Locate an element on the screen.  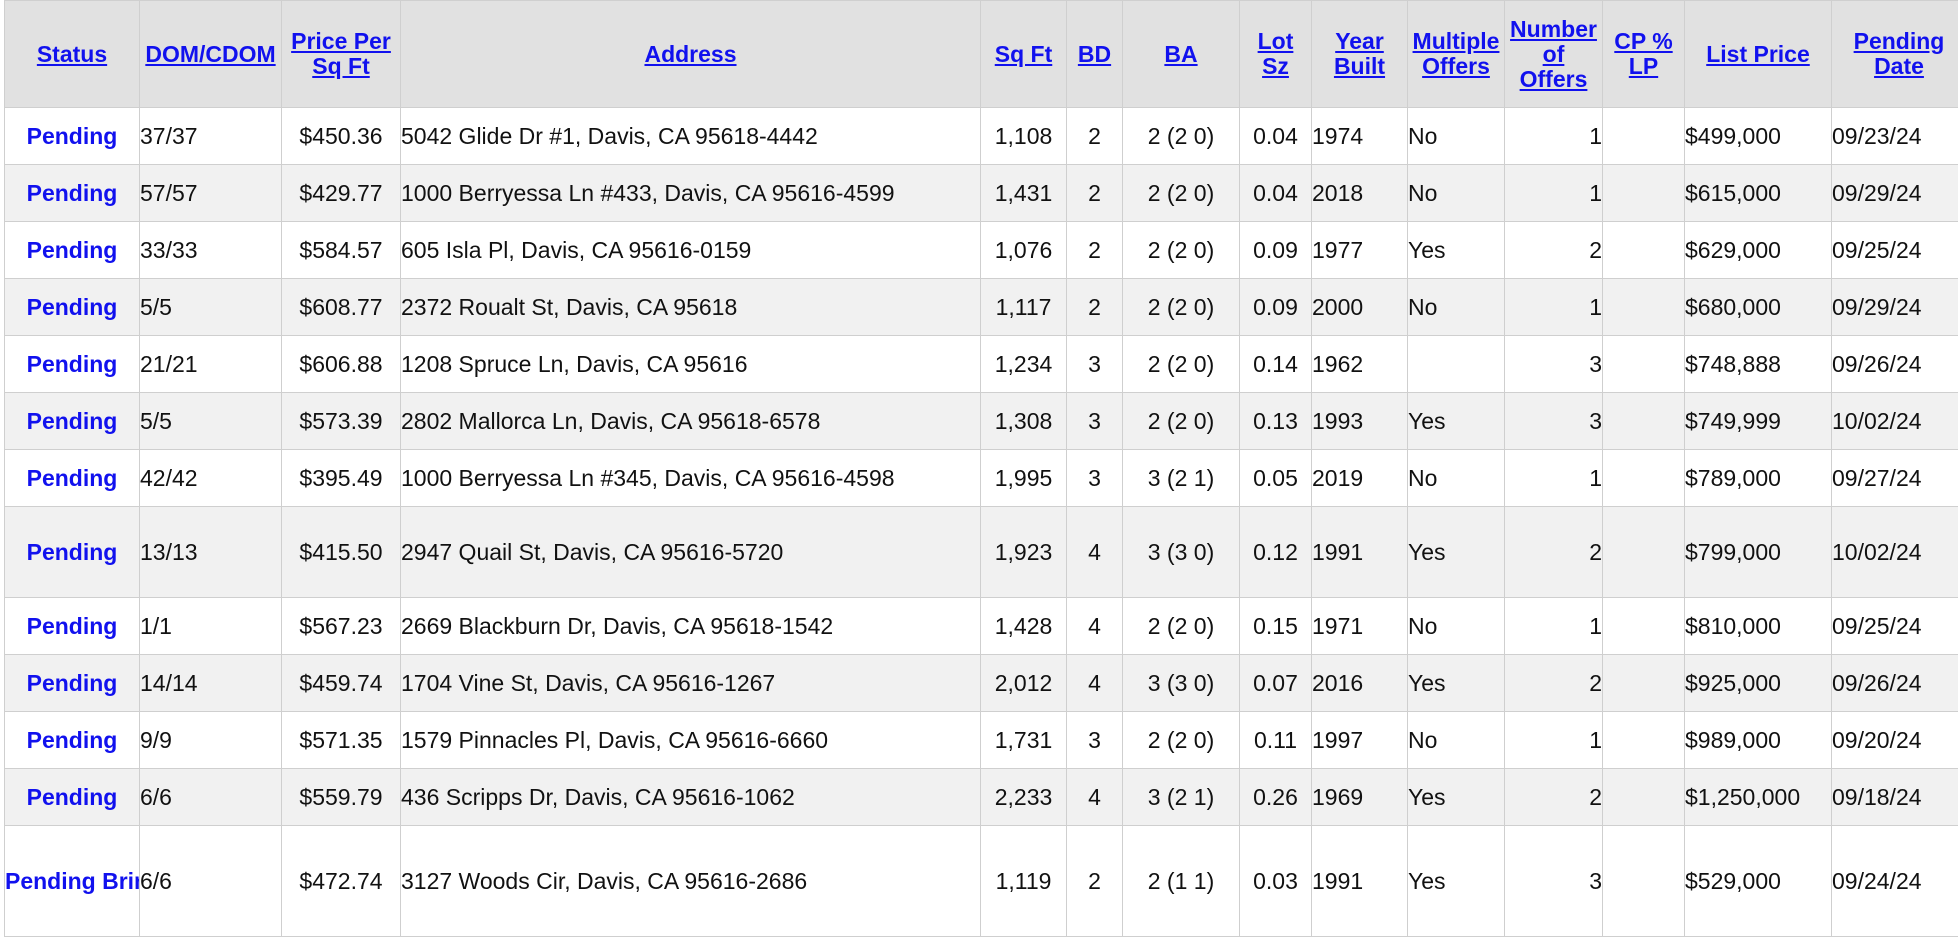
sort-link-price-per-sqft: Price Per Sq Ft is located at coordinates (341, 53).